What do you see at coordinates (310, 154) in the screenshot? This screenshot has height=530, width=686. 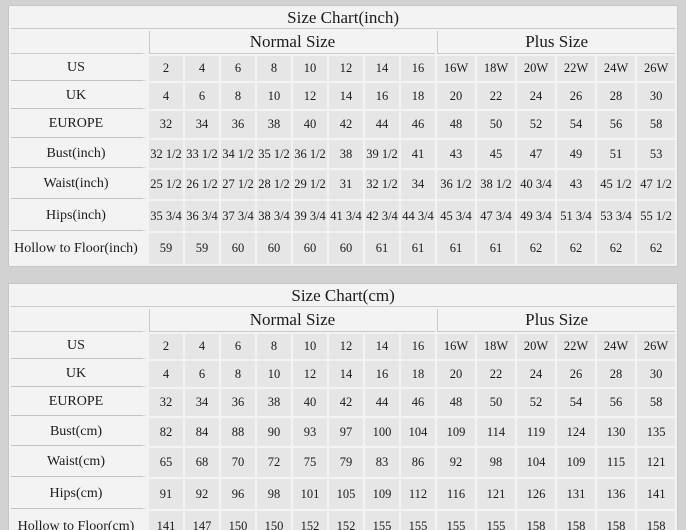 I see `value-cell: 36 1/2` at bounding box center [310, 154].